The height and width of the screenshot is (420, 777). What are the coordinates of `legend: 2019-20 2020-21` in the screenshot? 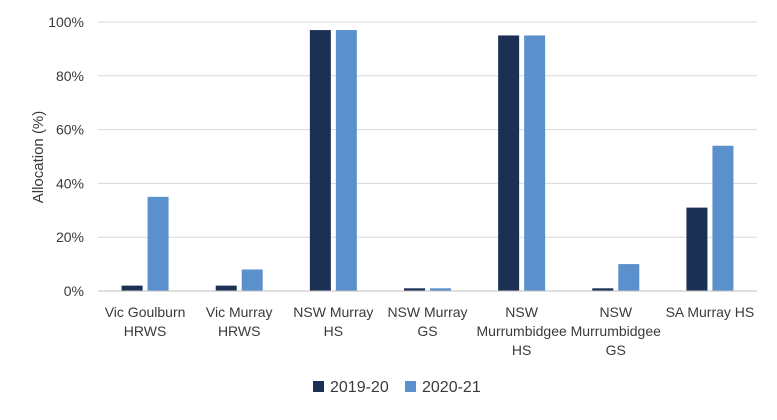 It's located at (397, 387).